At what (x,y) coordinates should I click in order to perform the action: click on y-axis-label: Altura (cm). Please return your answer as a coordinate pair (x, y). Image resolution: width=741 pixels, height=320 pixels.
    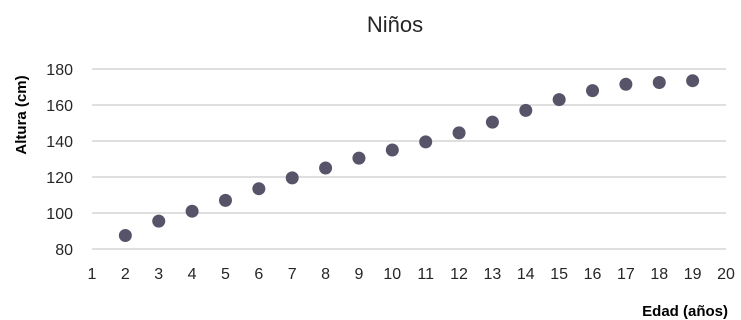
    Looking at the image, I should click on (21, 114).